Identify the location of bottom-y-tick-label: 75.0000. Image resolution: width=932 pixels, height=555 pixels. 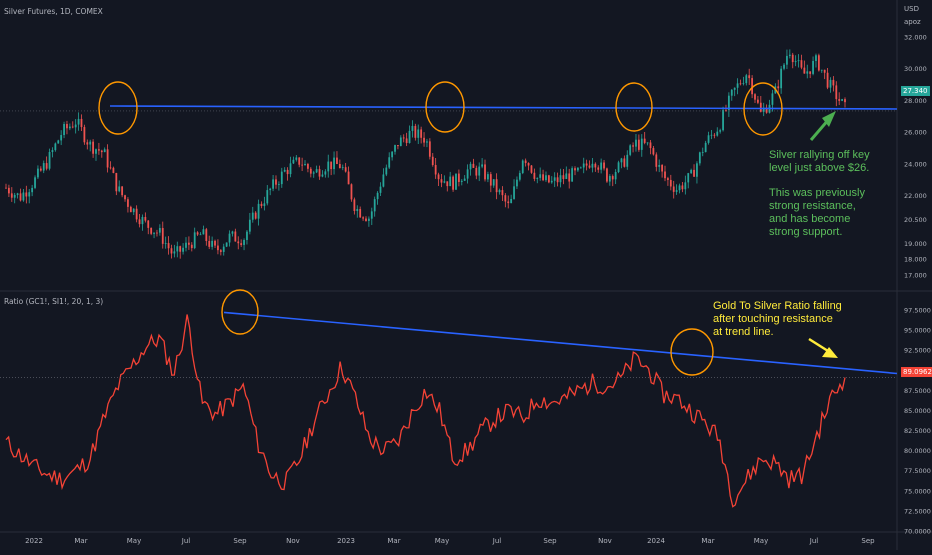
(917, 491).